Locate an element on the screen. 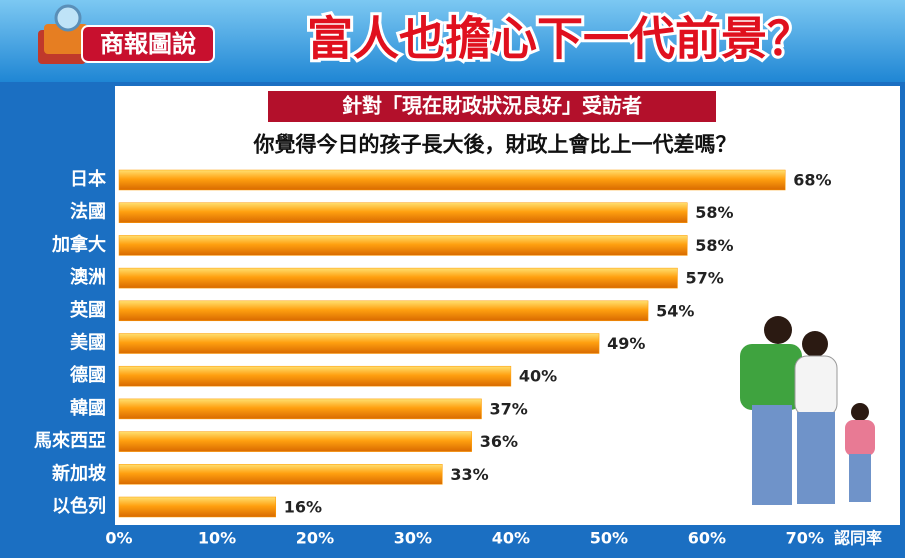 This screenshot has height=558, width=905. value-label: 36% is located at coordinates (499, 441).